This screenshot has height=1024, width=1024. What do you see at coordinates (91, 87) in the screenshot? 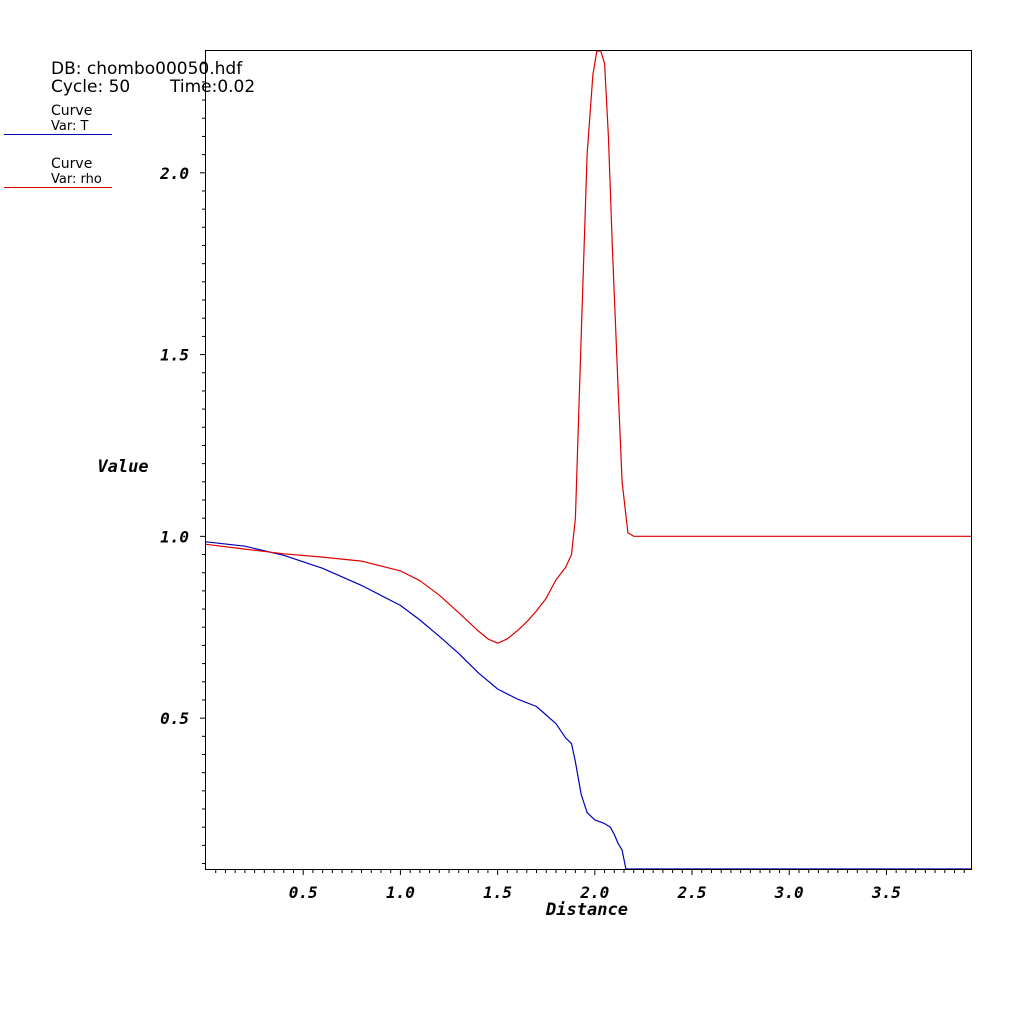
I see `cycle-label: Cycle: 50` at bounding box center [91, 87].